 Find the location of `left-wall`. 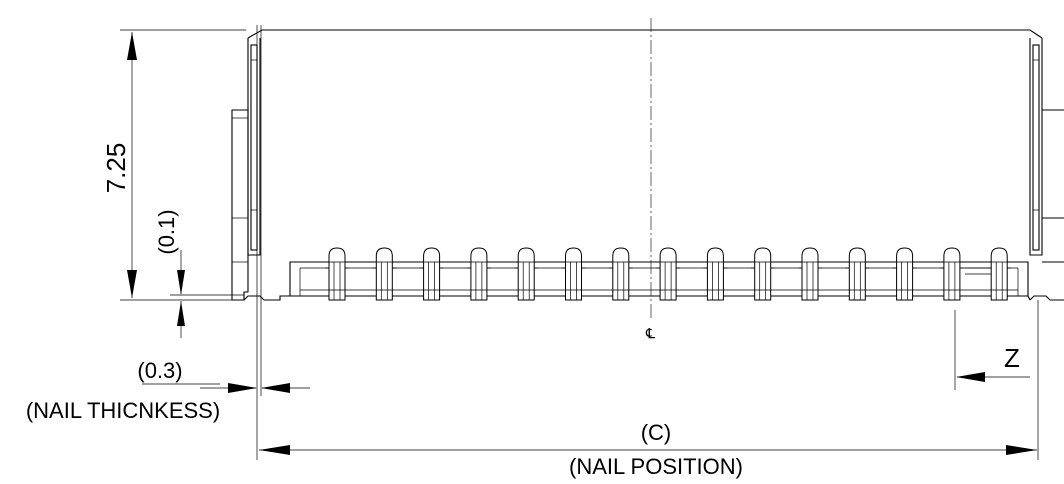

left-wall is located at coordinates (254, 147).